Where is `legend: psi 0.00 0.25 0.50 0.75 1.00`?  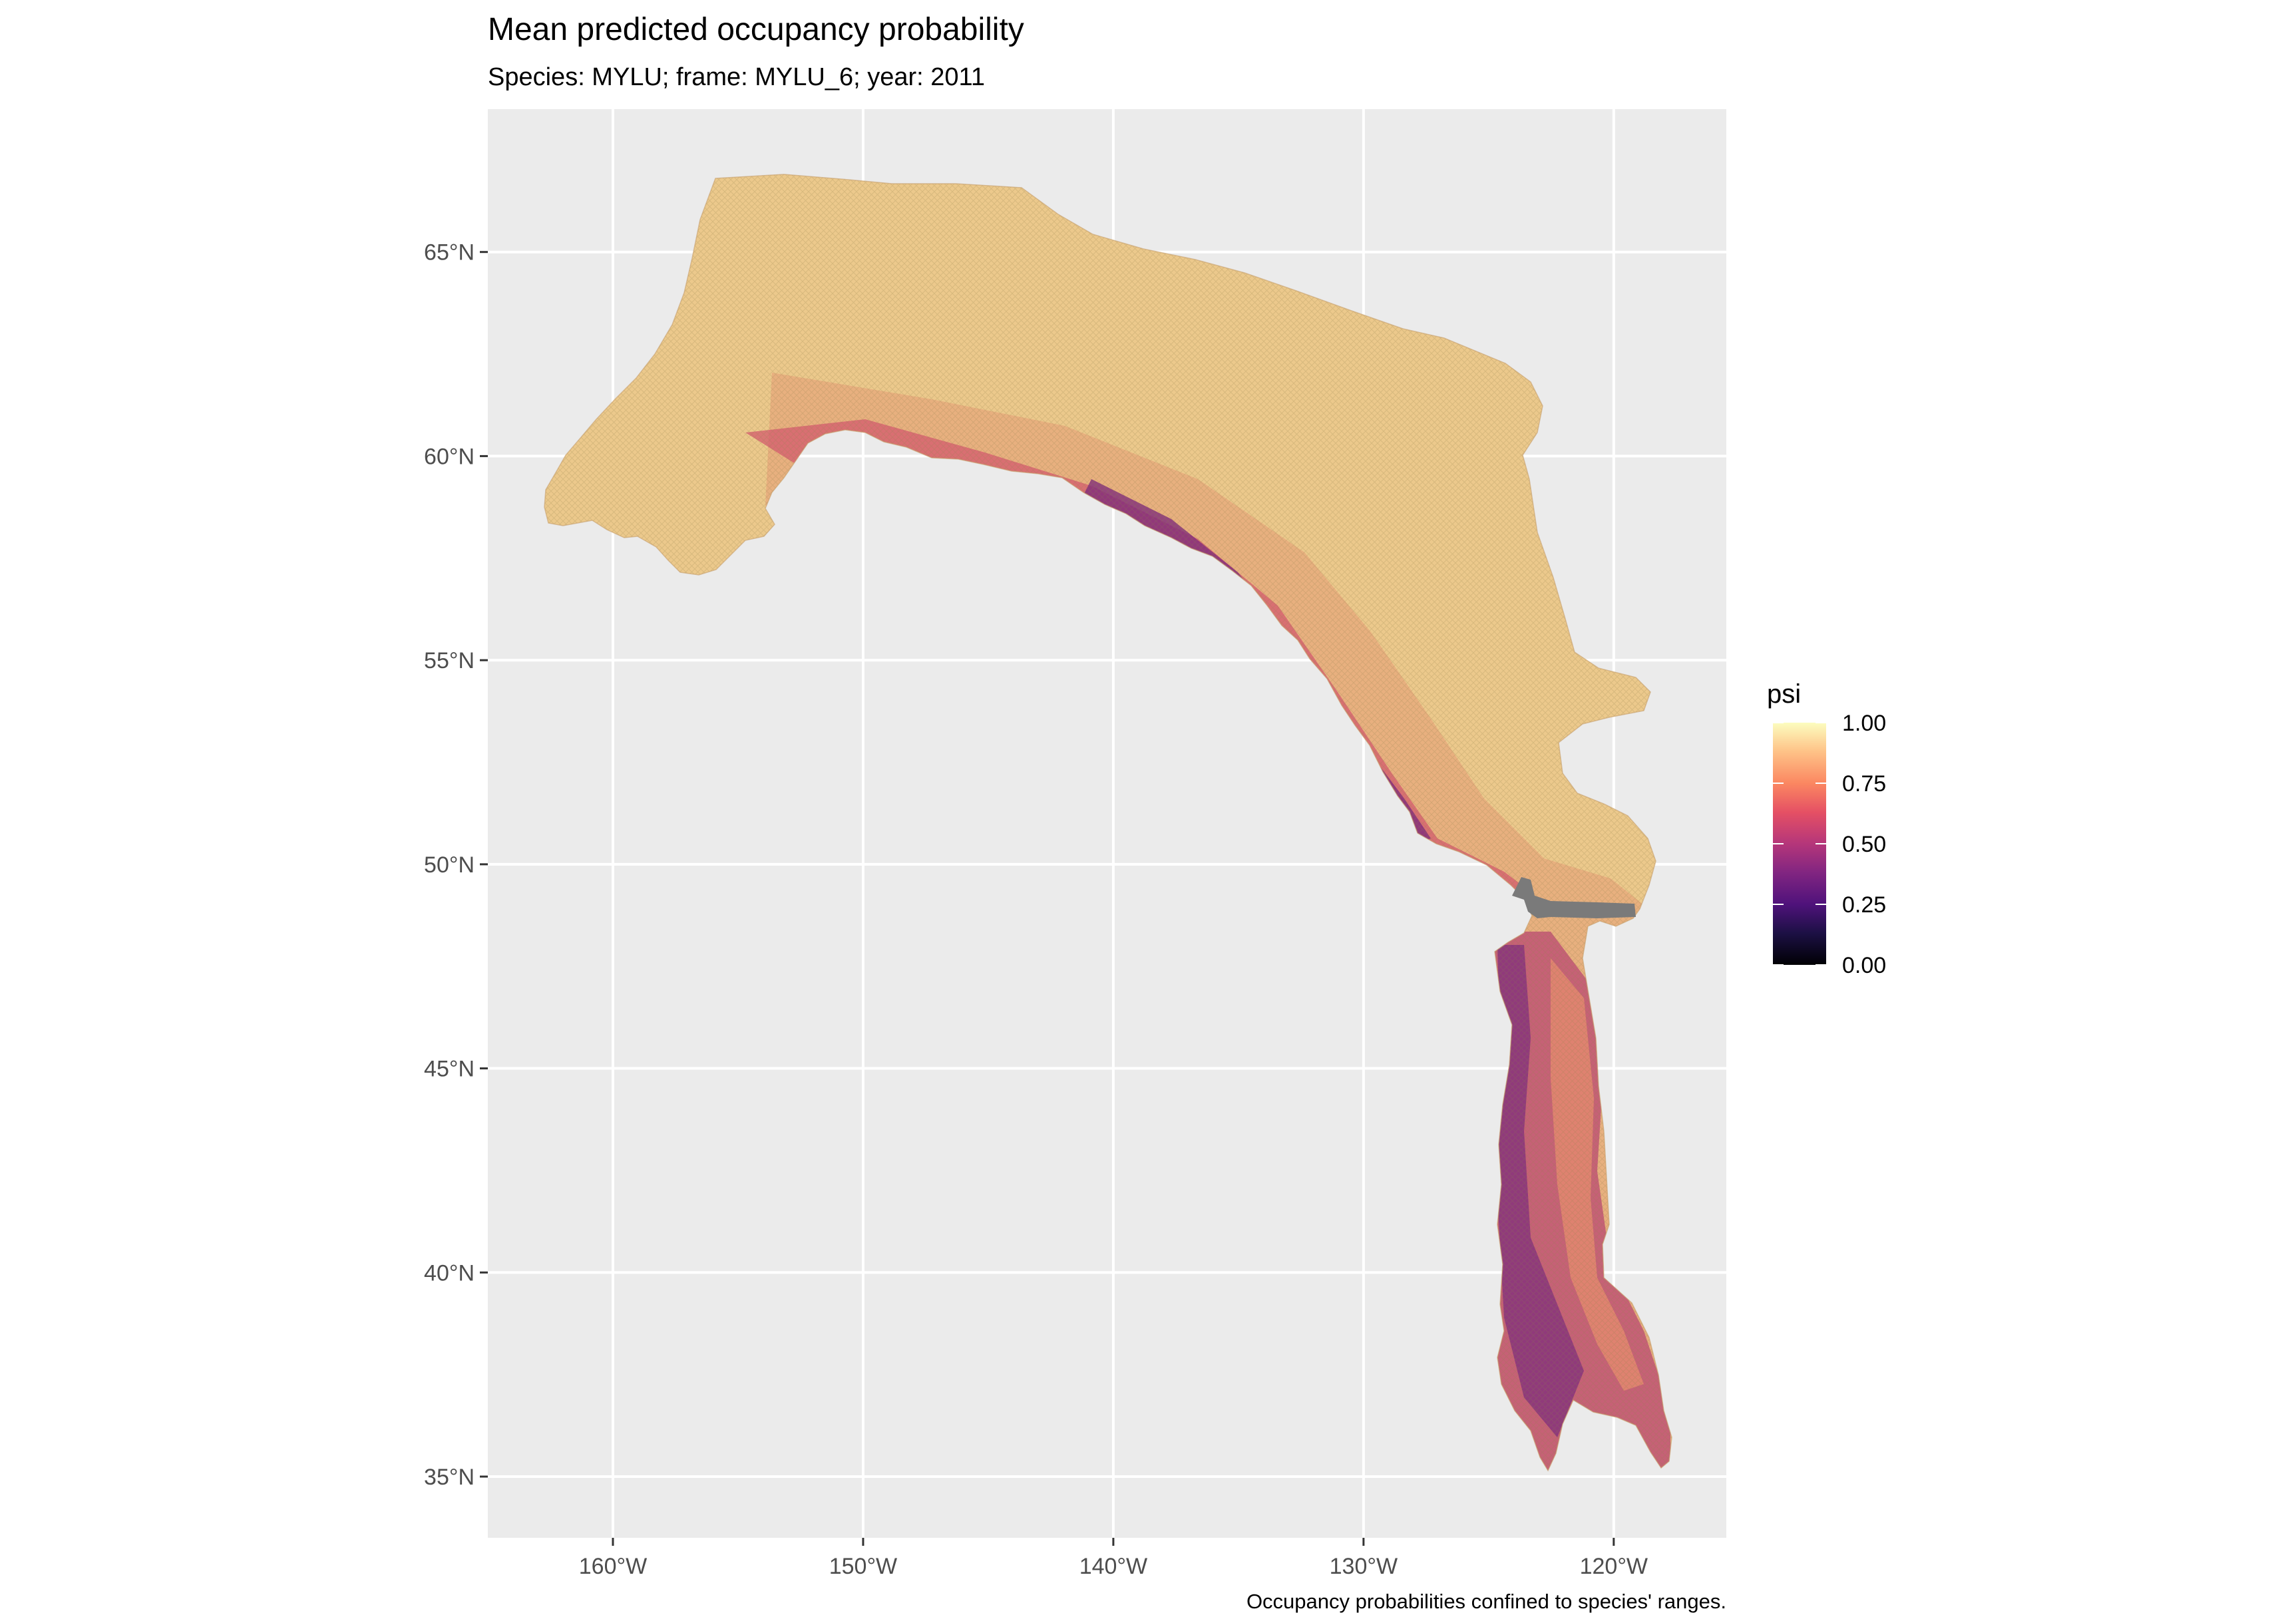 legend: psi 0.00 0.25 0.50 0.75 1.00 is located at coordinates (1826, 828).